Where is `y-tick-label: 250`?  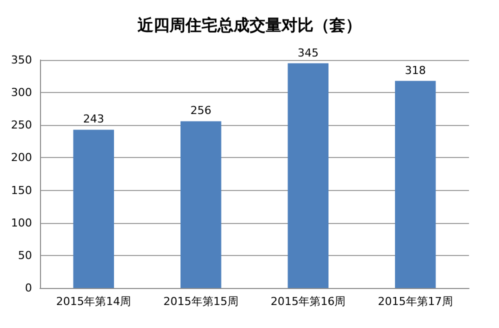 y-tick-label: 250 is located at coordinates (21, 125).